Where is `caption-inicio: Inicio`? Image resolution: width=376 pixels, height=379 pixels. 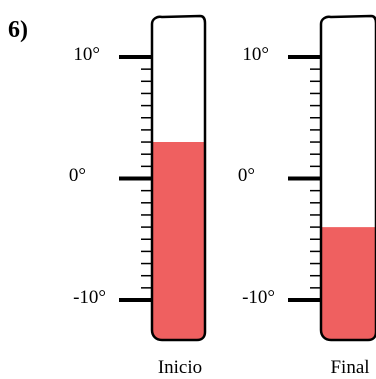 caption-inicio: Inicio is located at coordinates (180, 367).